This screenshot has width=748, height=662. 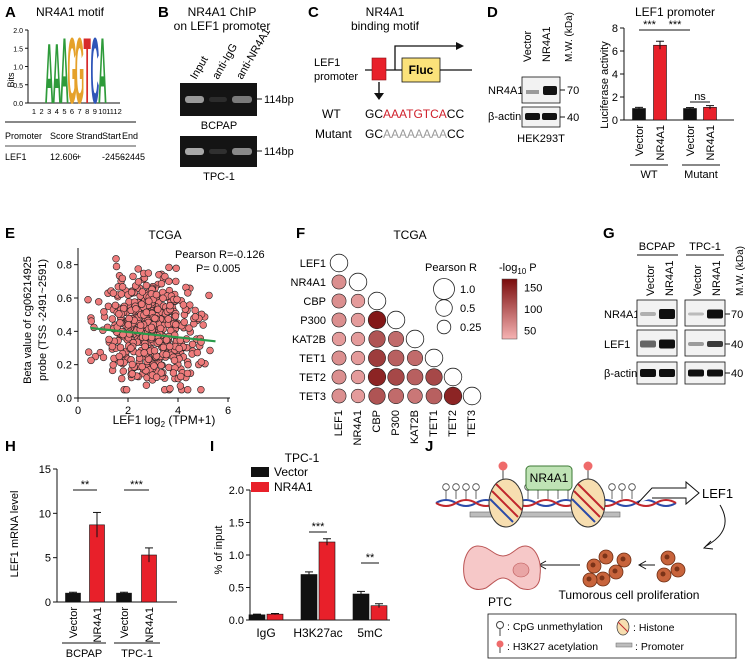 What do you see at coordinates (265, 633) in the screenshot?
I see `x-category-label: IgG` at bounding box center [265, 633].